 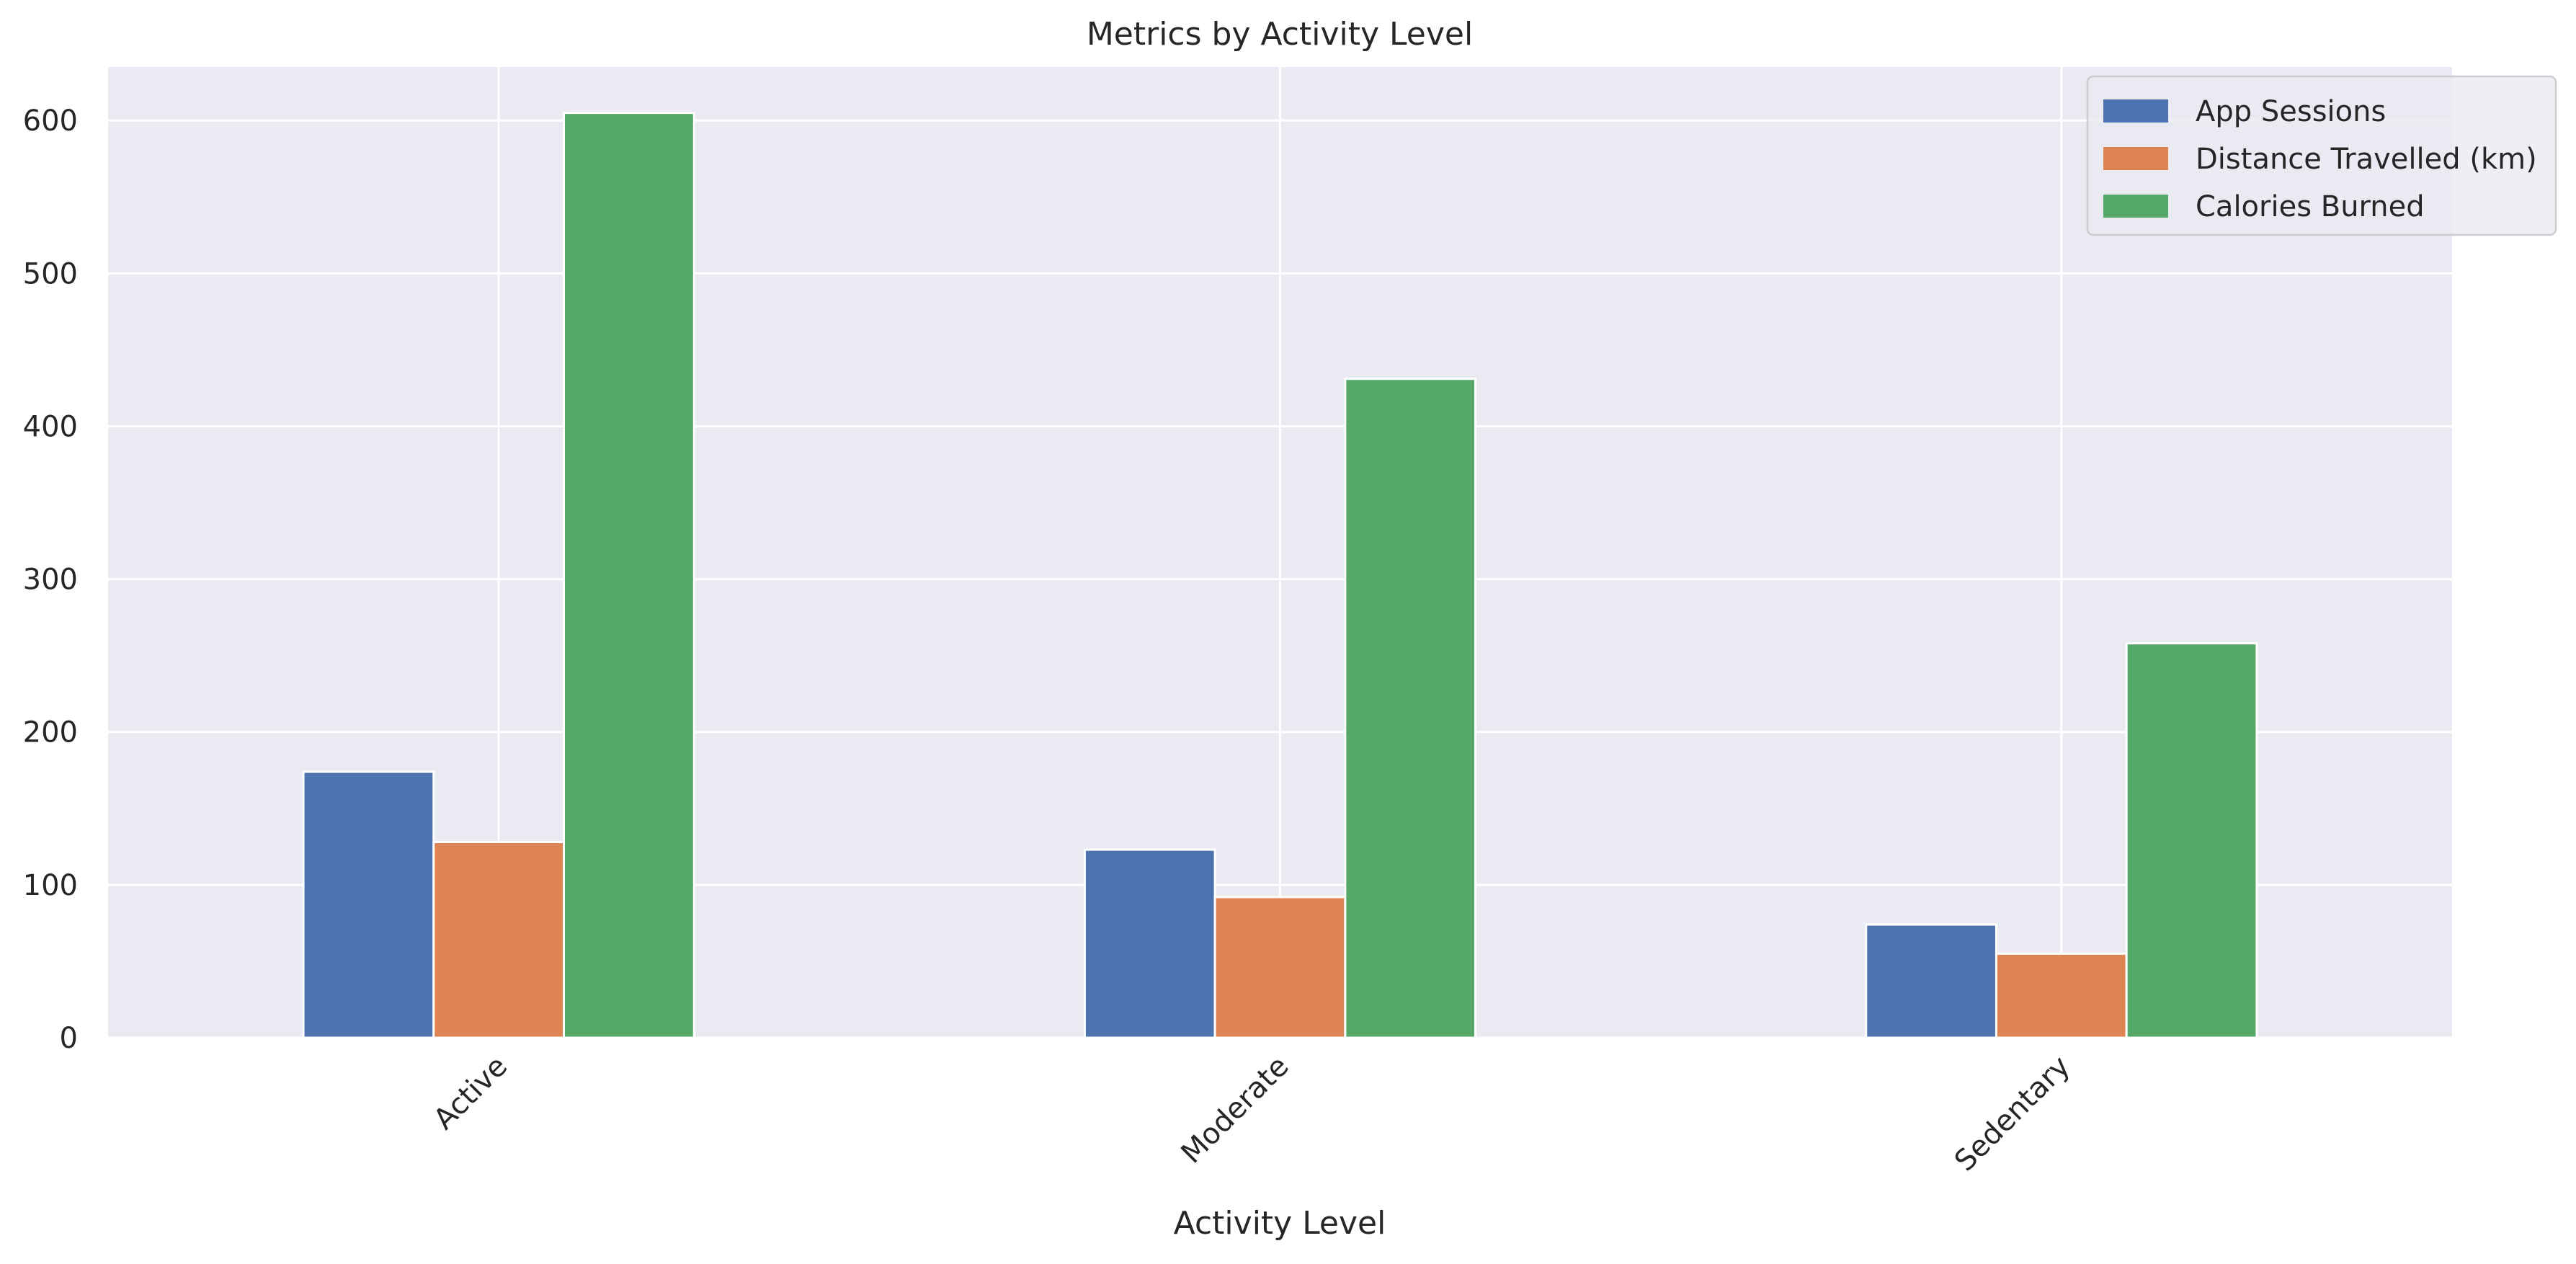 I want to click on y-tick-label: 300, so click(x=50, y=581).